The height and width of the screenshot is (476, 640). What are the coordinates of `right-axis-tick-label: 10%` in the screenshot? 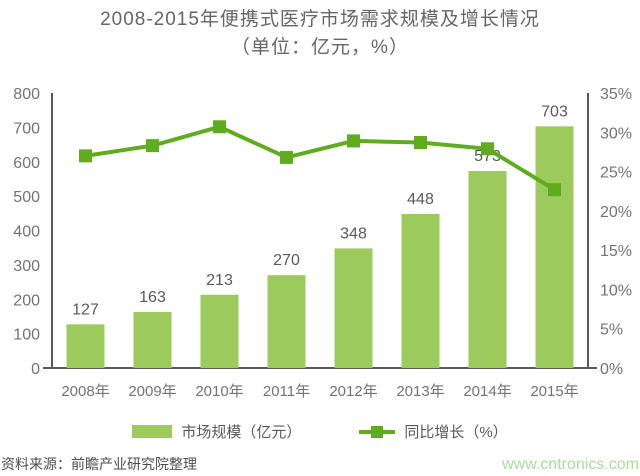 It's located at (616, 290).